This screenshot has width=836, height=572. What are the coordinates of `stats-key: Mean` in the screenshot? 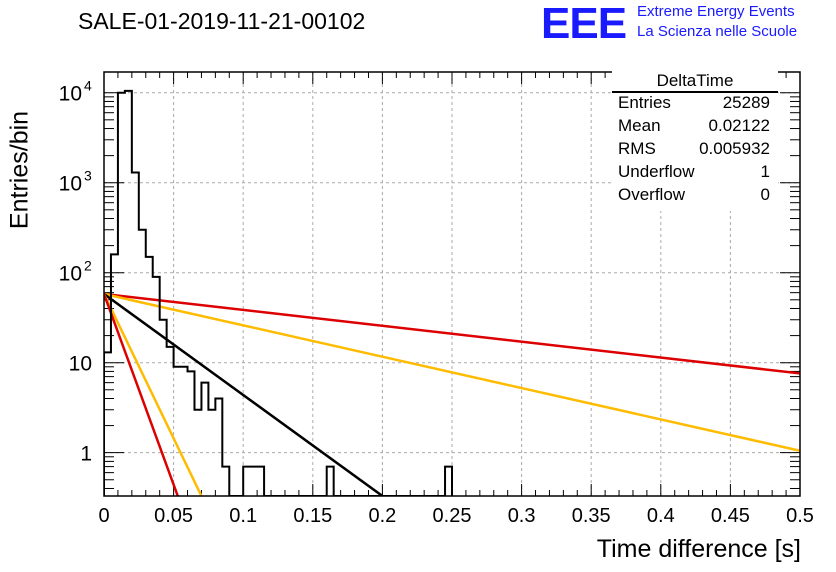 It's located at (639, 125).